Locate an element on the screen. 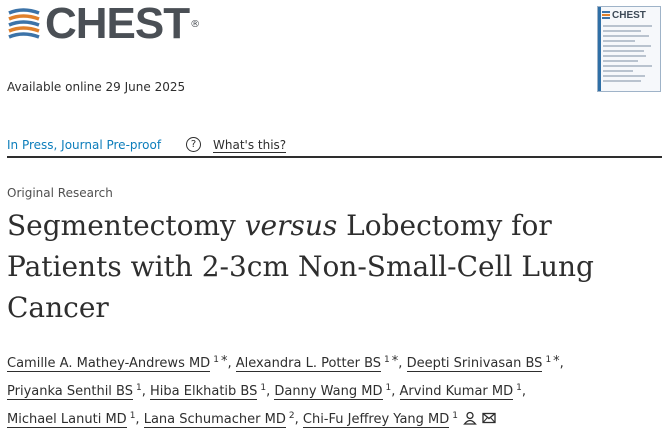 Image resolution: width=670 pixels, height=432 pixels. available-online-date: Available online 29 June 2025 is located at coordinates (96, 87).